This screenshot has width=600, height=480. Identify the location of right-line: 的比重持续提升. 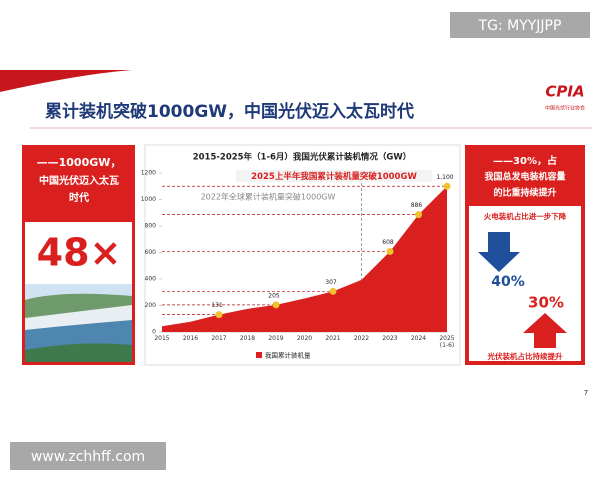
(524, 193).